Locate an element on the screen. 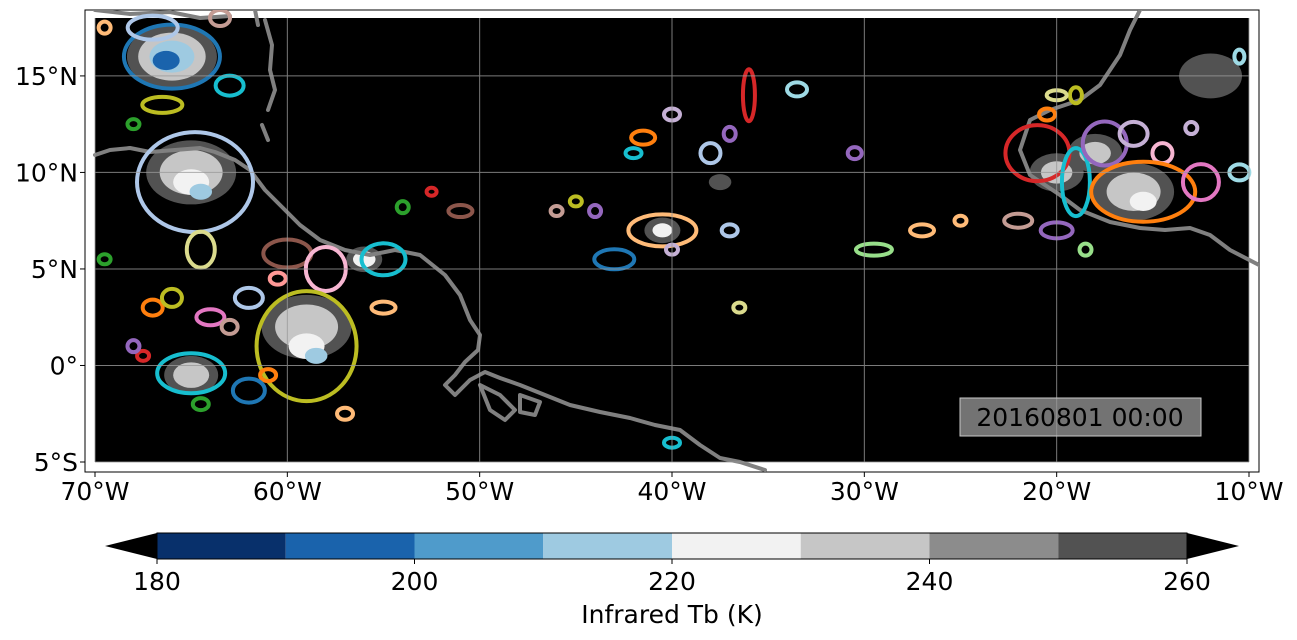  lat-tick-label: 15°N is located at coordinates (46, 76).